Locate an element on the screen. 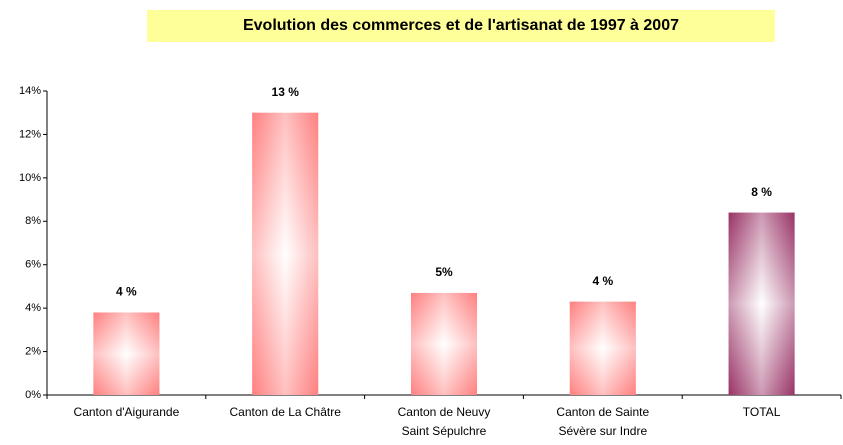  title-background is located at coordinates (461, 26).